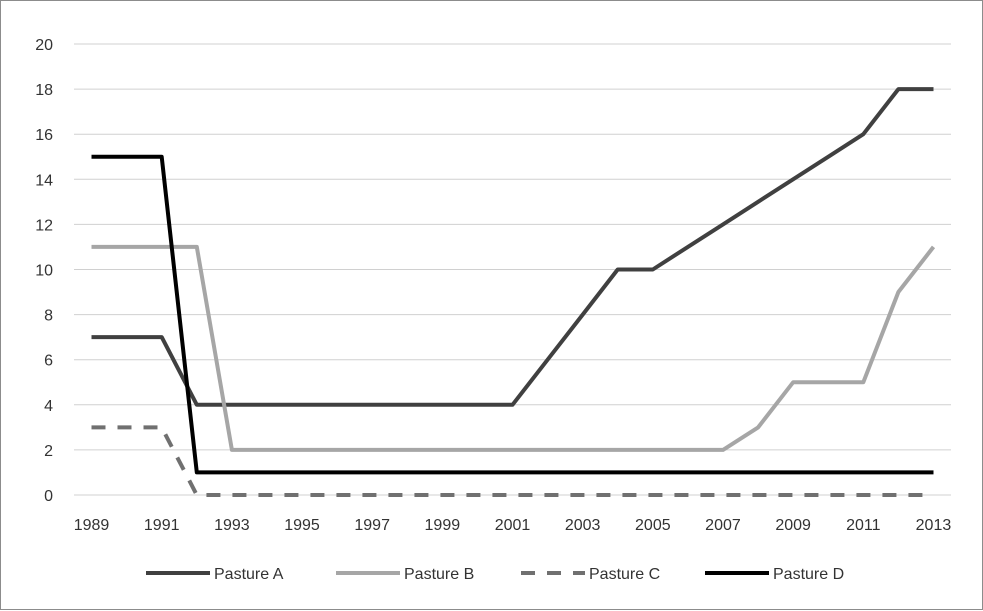 The image size is (983, 611). I want to click on y-tick-label: 16, so click(44, 135).